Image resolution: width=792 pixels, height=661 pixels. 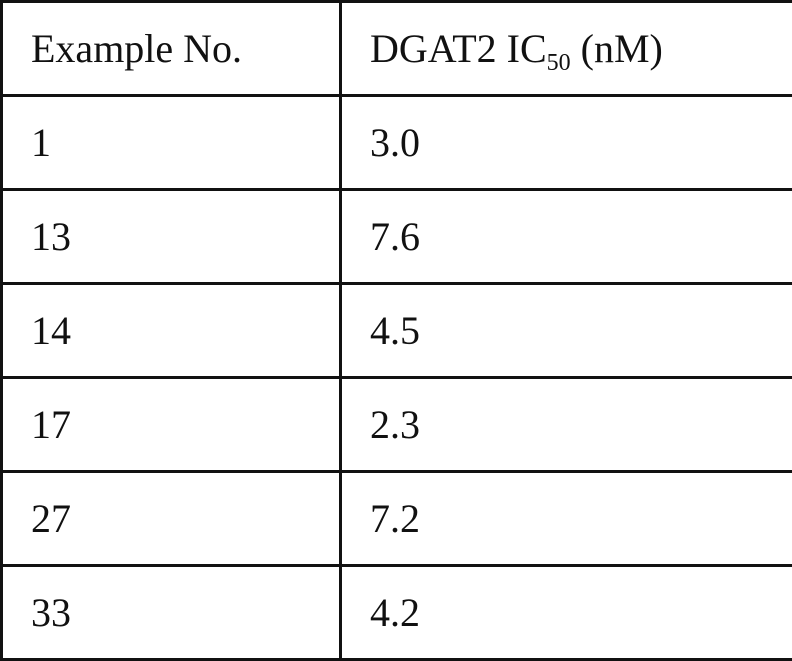 I want to click on cell-ic50: 3.0, so click(x=566, y=143).